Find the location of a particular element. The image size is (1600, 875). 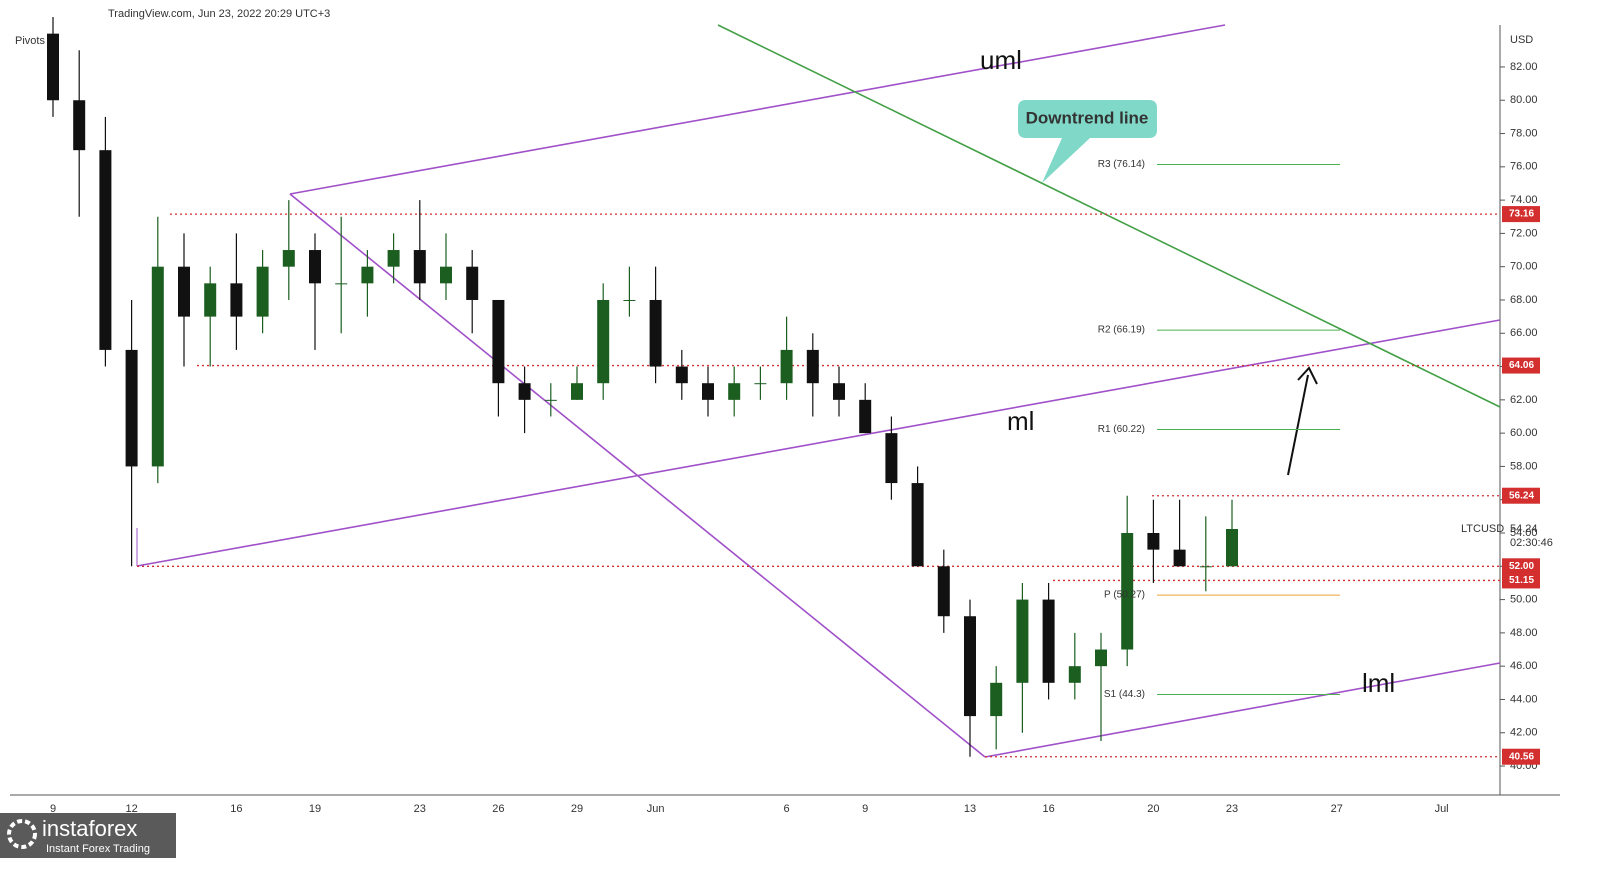

upper-median-line is located at coordinates (757, 109).